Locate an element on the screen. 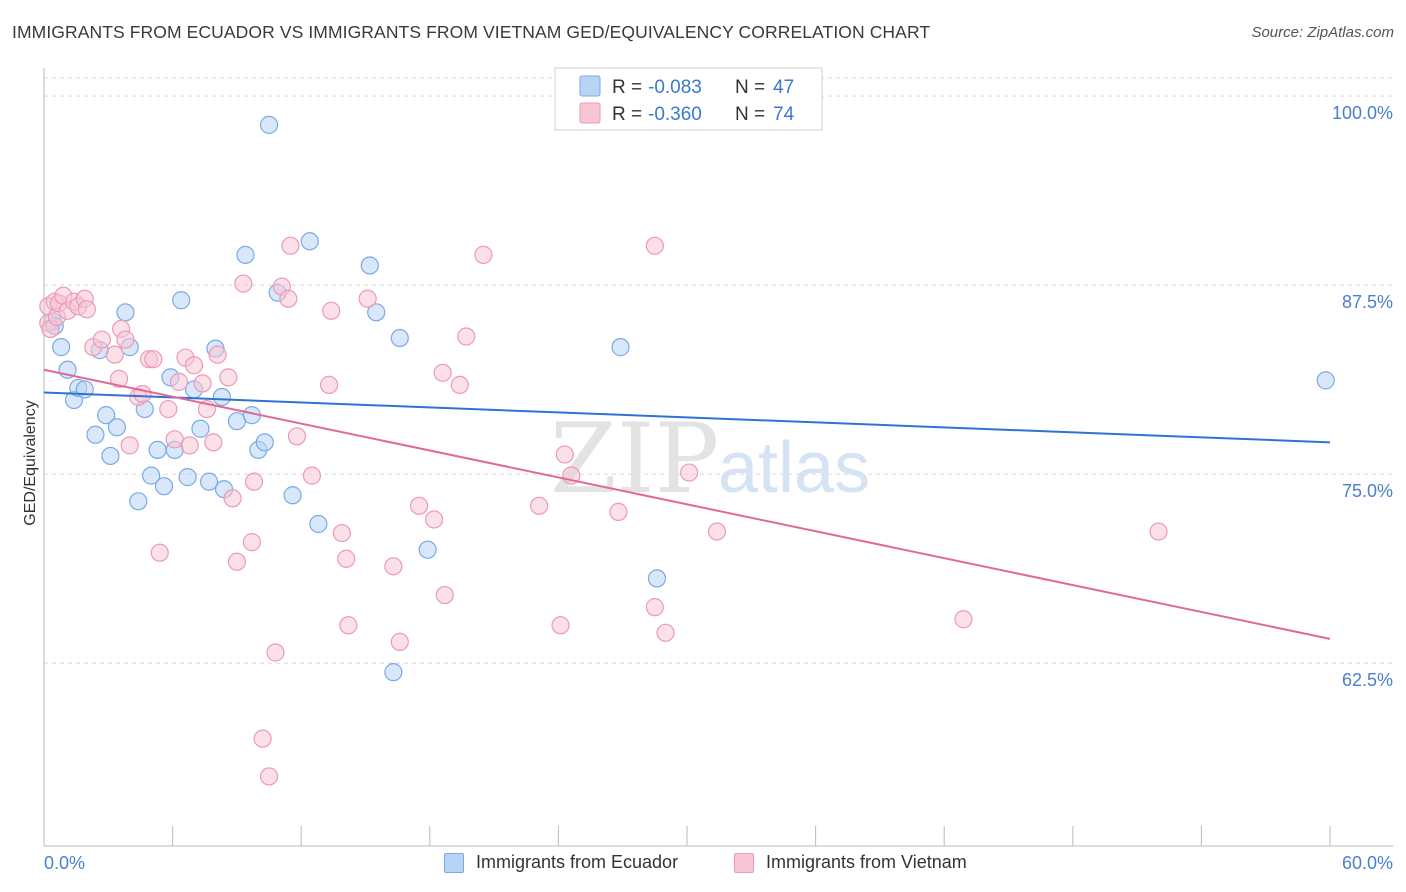  legend-ecuador-r-value: -0.083 is located at coordinates (675, 87).